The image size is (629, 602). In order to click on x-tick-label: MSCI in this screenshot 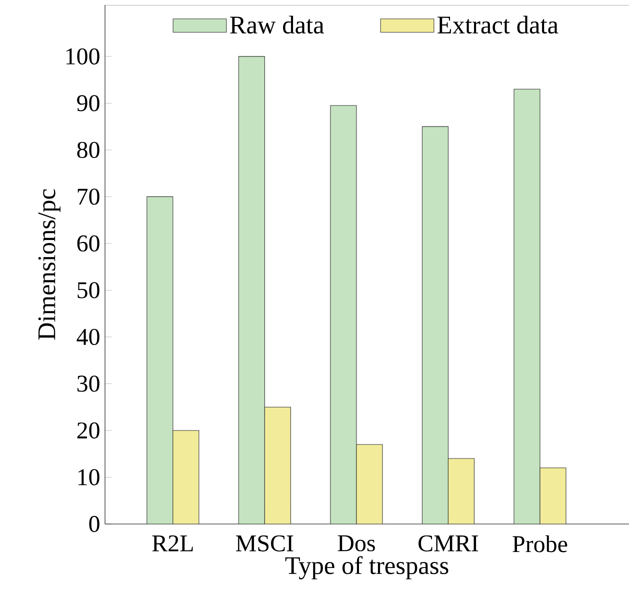, I will do `click(265, 543)`.